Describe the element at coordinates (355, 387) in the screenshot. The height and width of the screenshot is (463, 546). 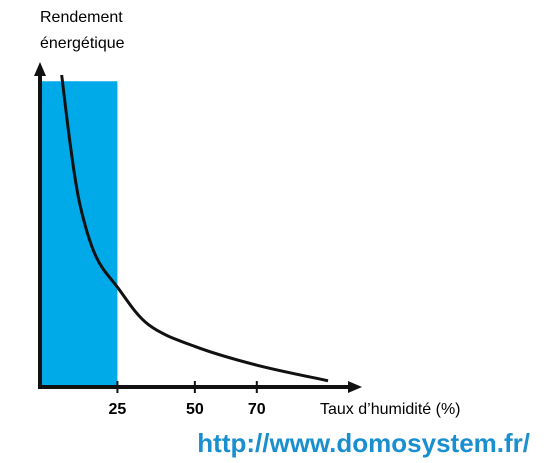
I see `x-axis-arrow` at that location.